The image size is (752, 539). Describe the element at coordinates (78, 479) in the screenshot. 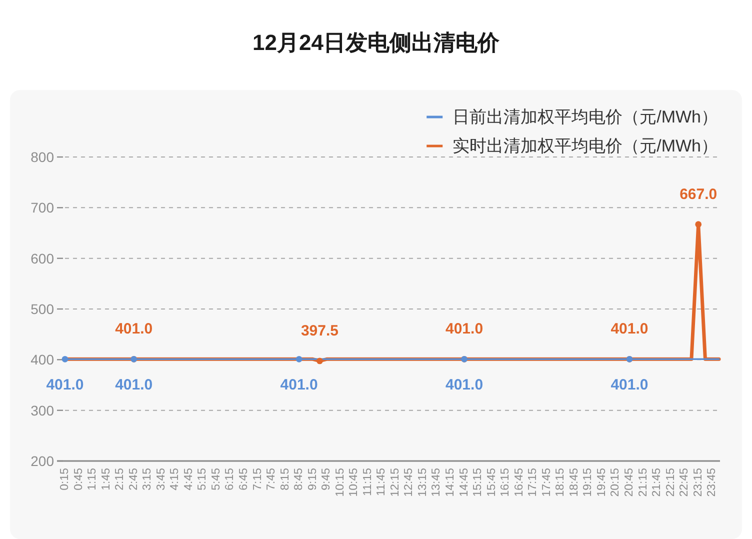

I see `x-tick-label: 0:45` at that location.